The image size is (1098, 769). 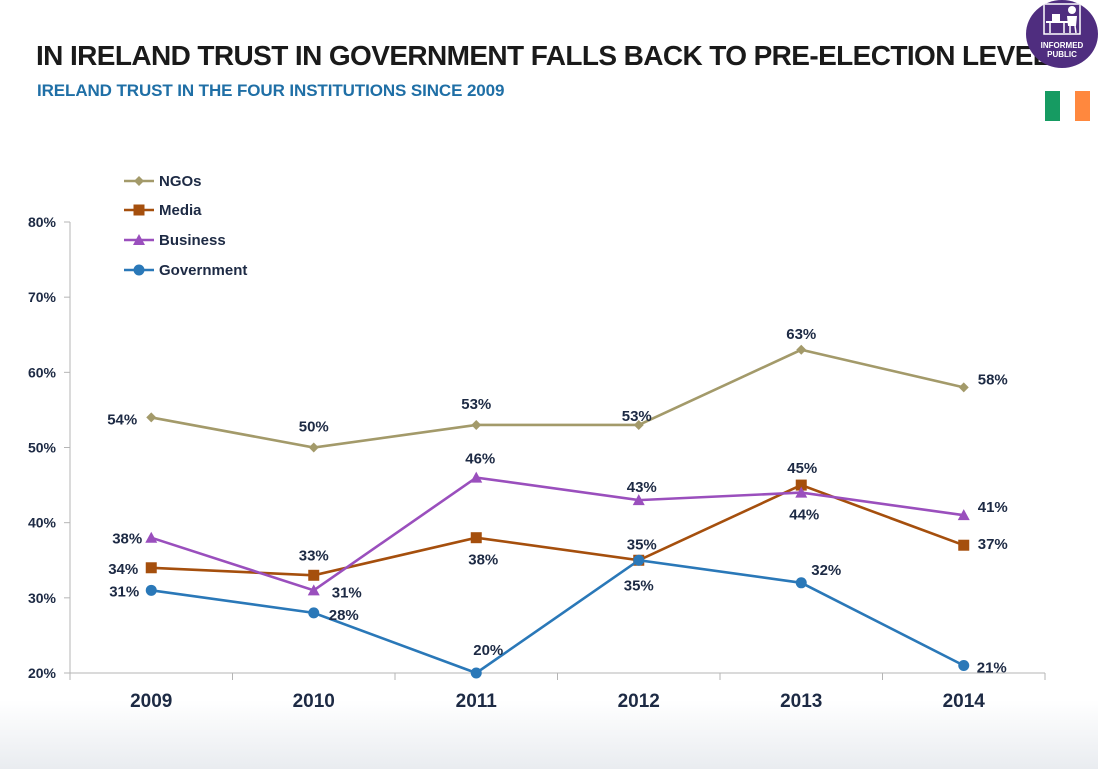 I want to click on data-label-business: 44%, so click(x=804, y=515).